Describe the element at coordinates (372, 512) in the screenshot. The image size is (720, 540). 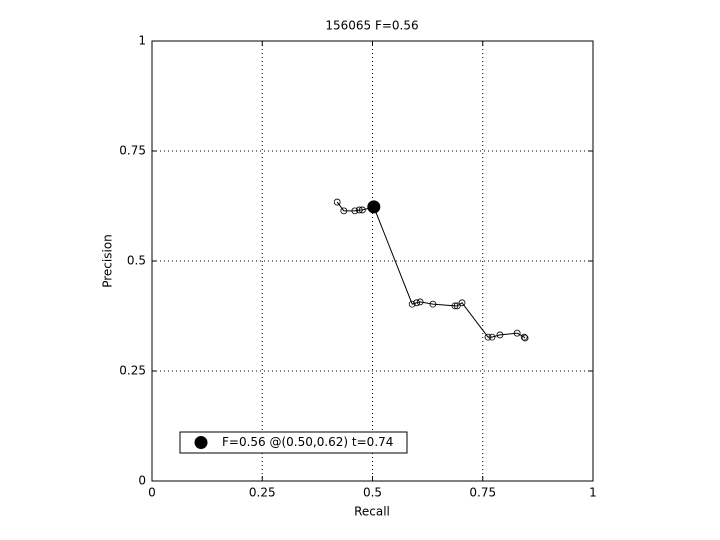
I see `x-axis-label: Recall` at that location.